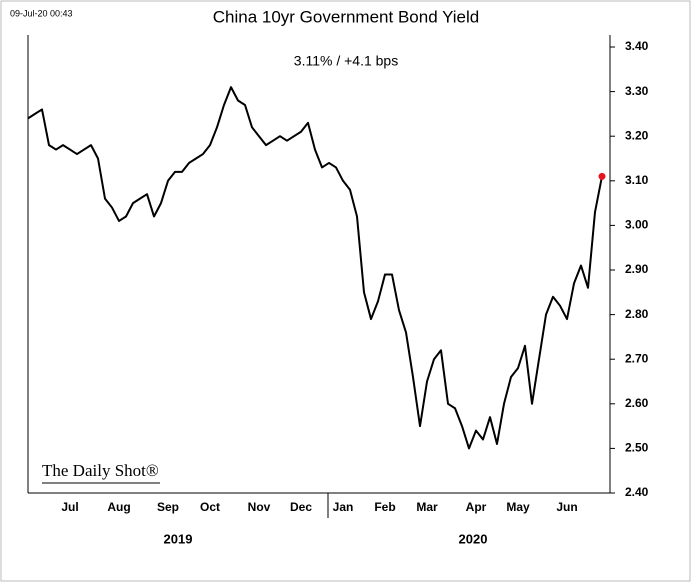 The image size is (692, 583). I want to click on y-tick-label: 3.30, so click(637, 91).